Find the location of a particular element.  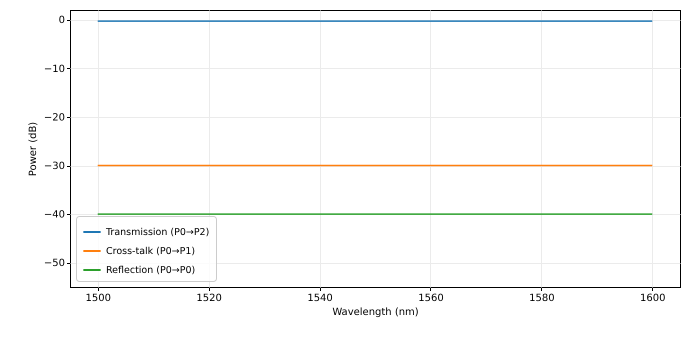

y-tick-label: −30 is located at coordinates (54, 166).